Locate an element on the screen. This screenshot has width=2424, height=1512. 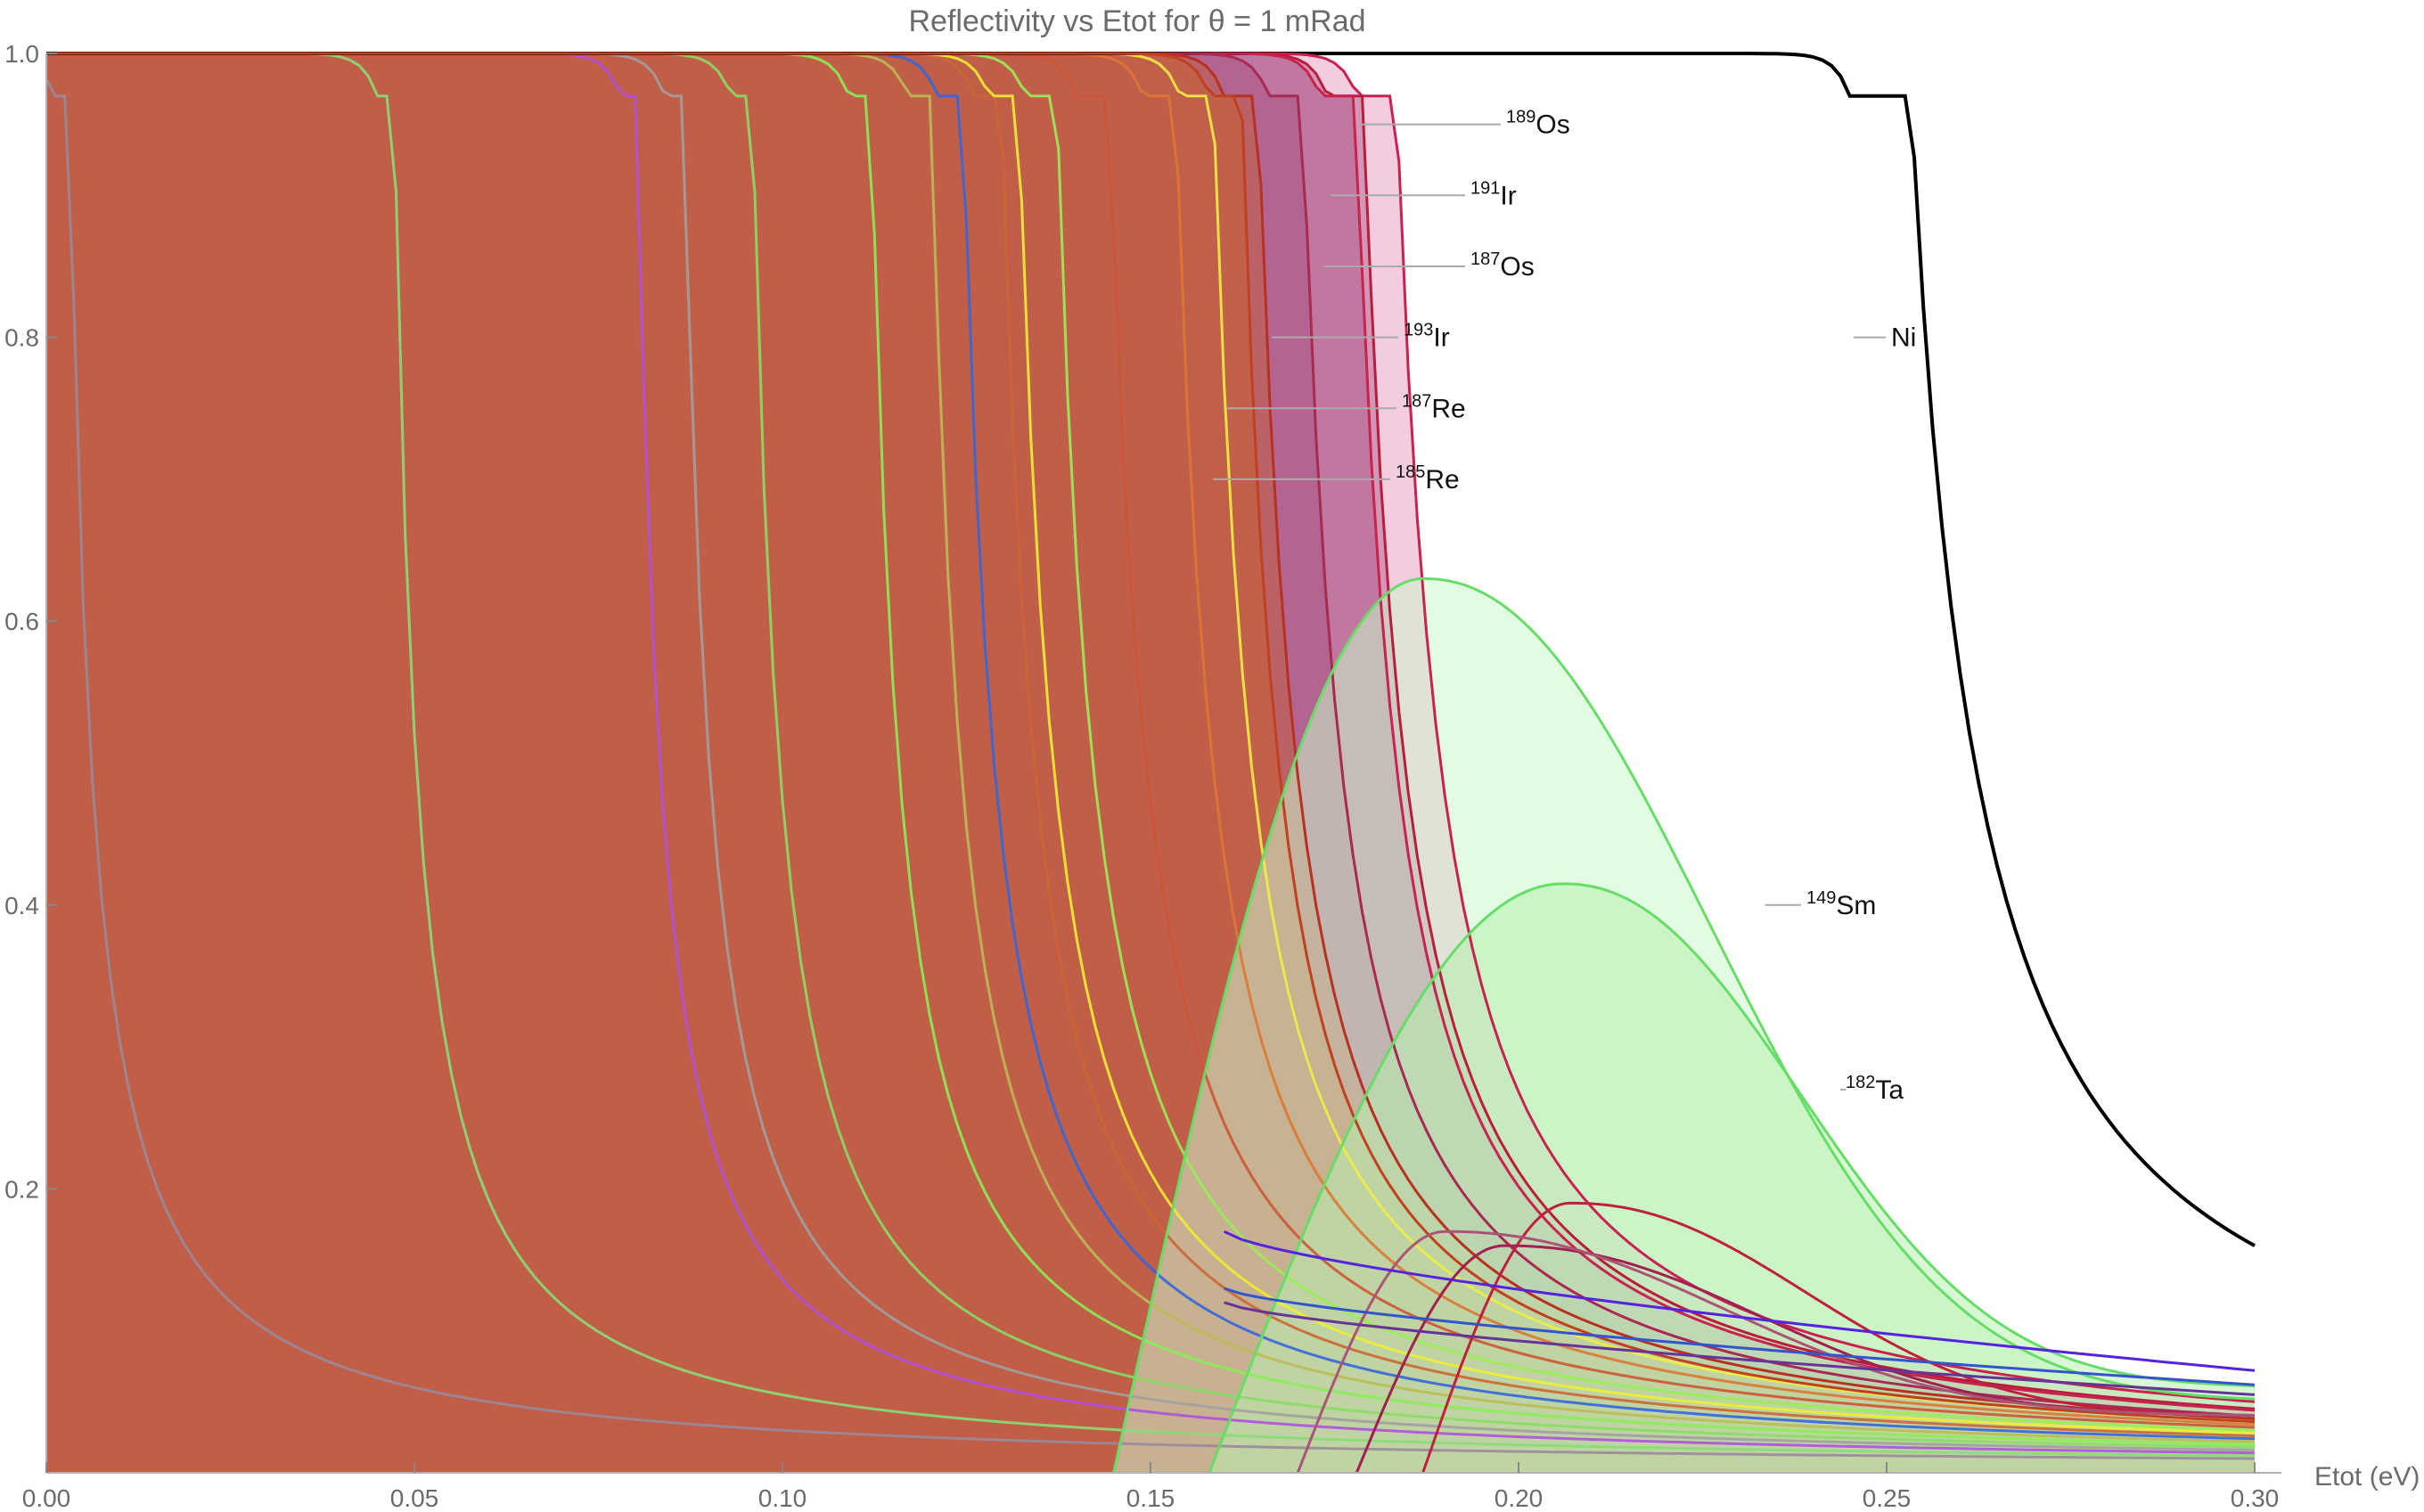
annotation-label: 191Ir is located at coordinates (1494, 194).